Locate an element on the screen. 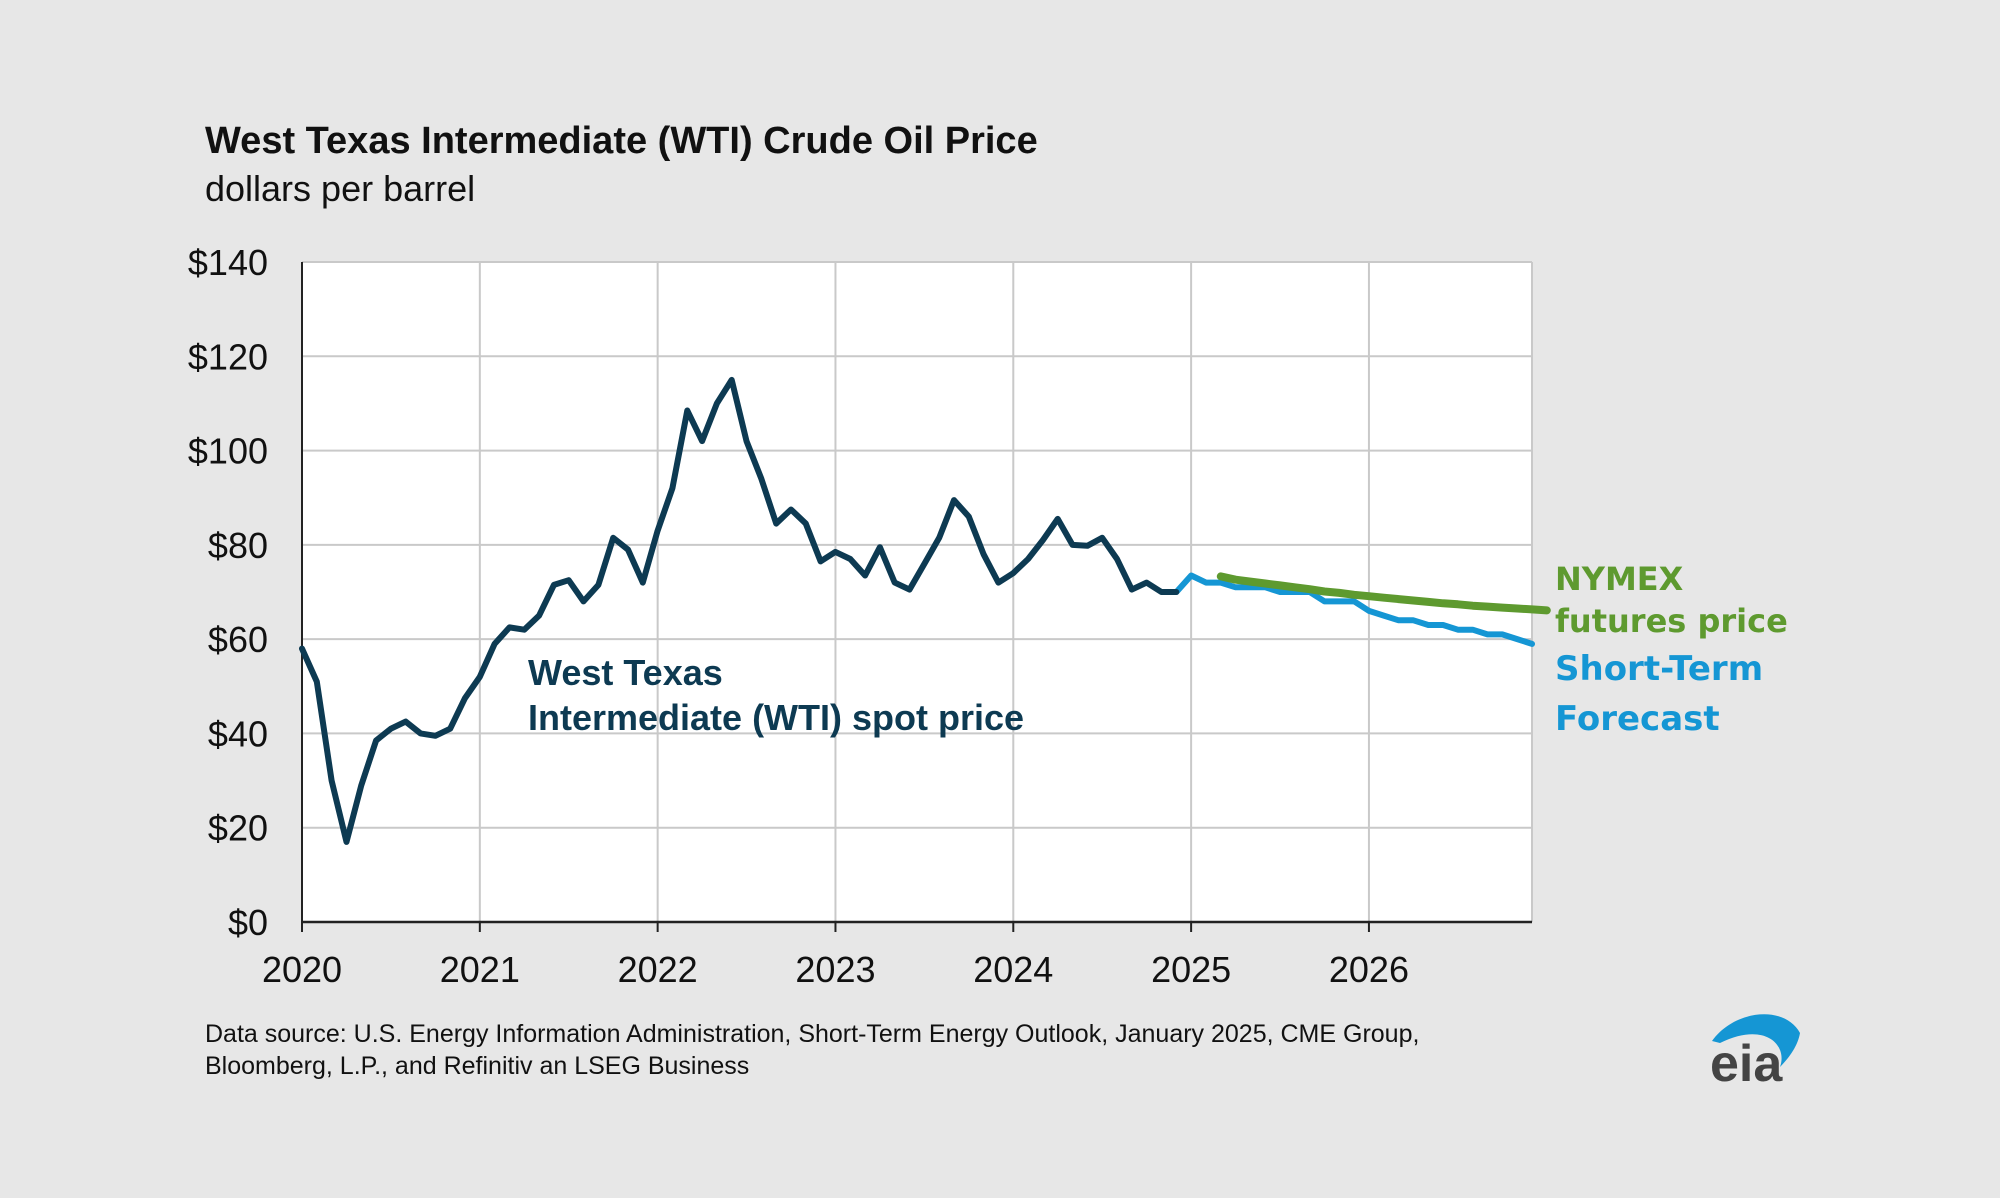 Image resolution: width=2000 pixels, height=1198 pixels. y-tick-label: $40 is located at coordinates (238, 733).